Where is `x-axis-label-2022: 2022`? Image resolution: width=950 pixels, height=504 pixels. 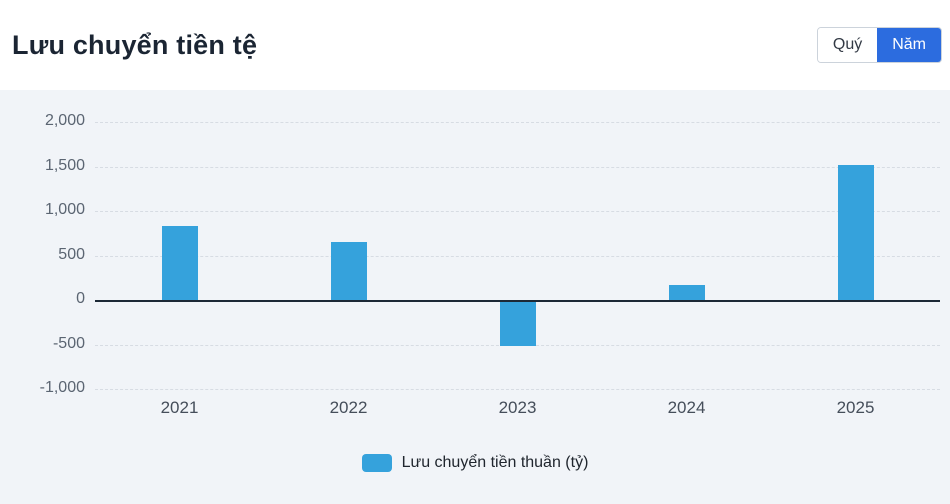
x-axis-label-2022: 2022 is located at coordinates (348, 407).